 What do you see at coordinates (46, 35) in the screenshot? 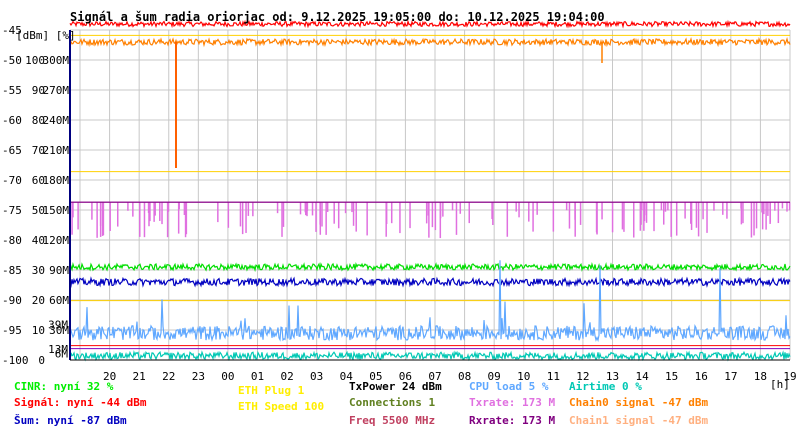
I see `y-units-label: [dBm] [%]` at bounding box center [46, 35].